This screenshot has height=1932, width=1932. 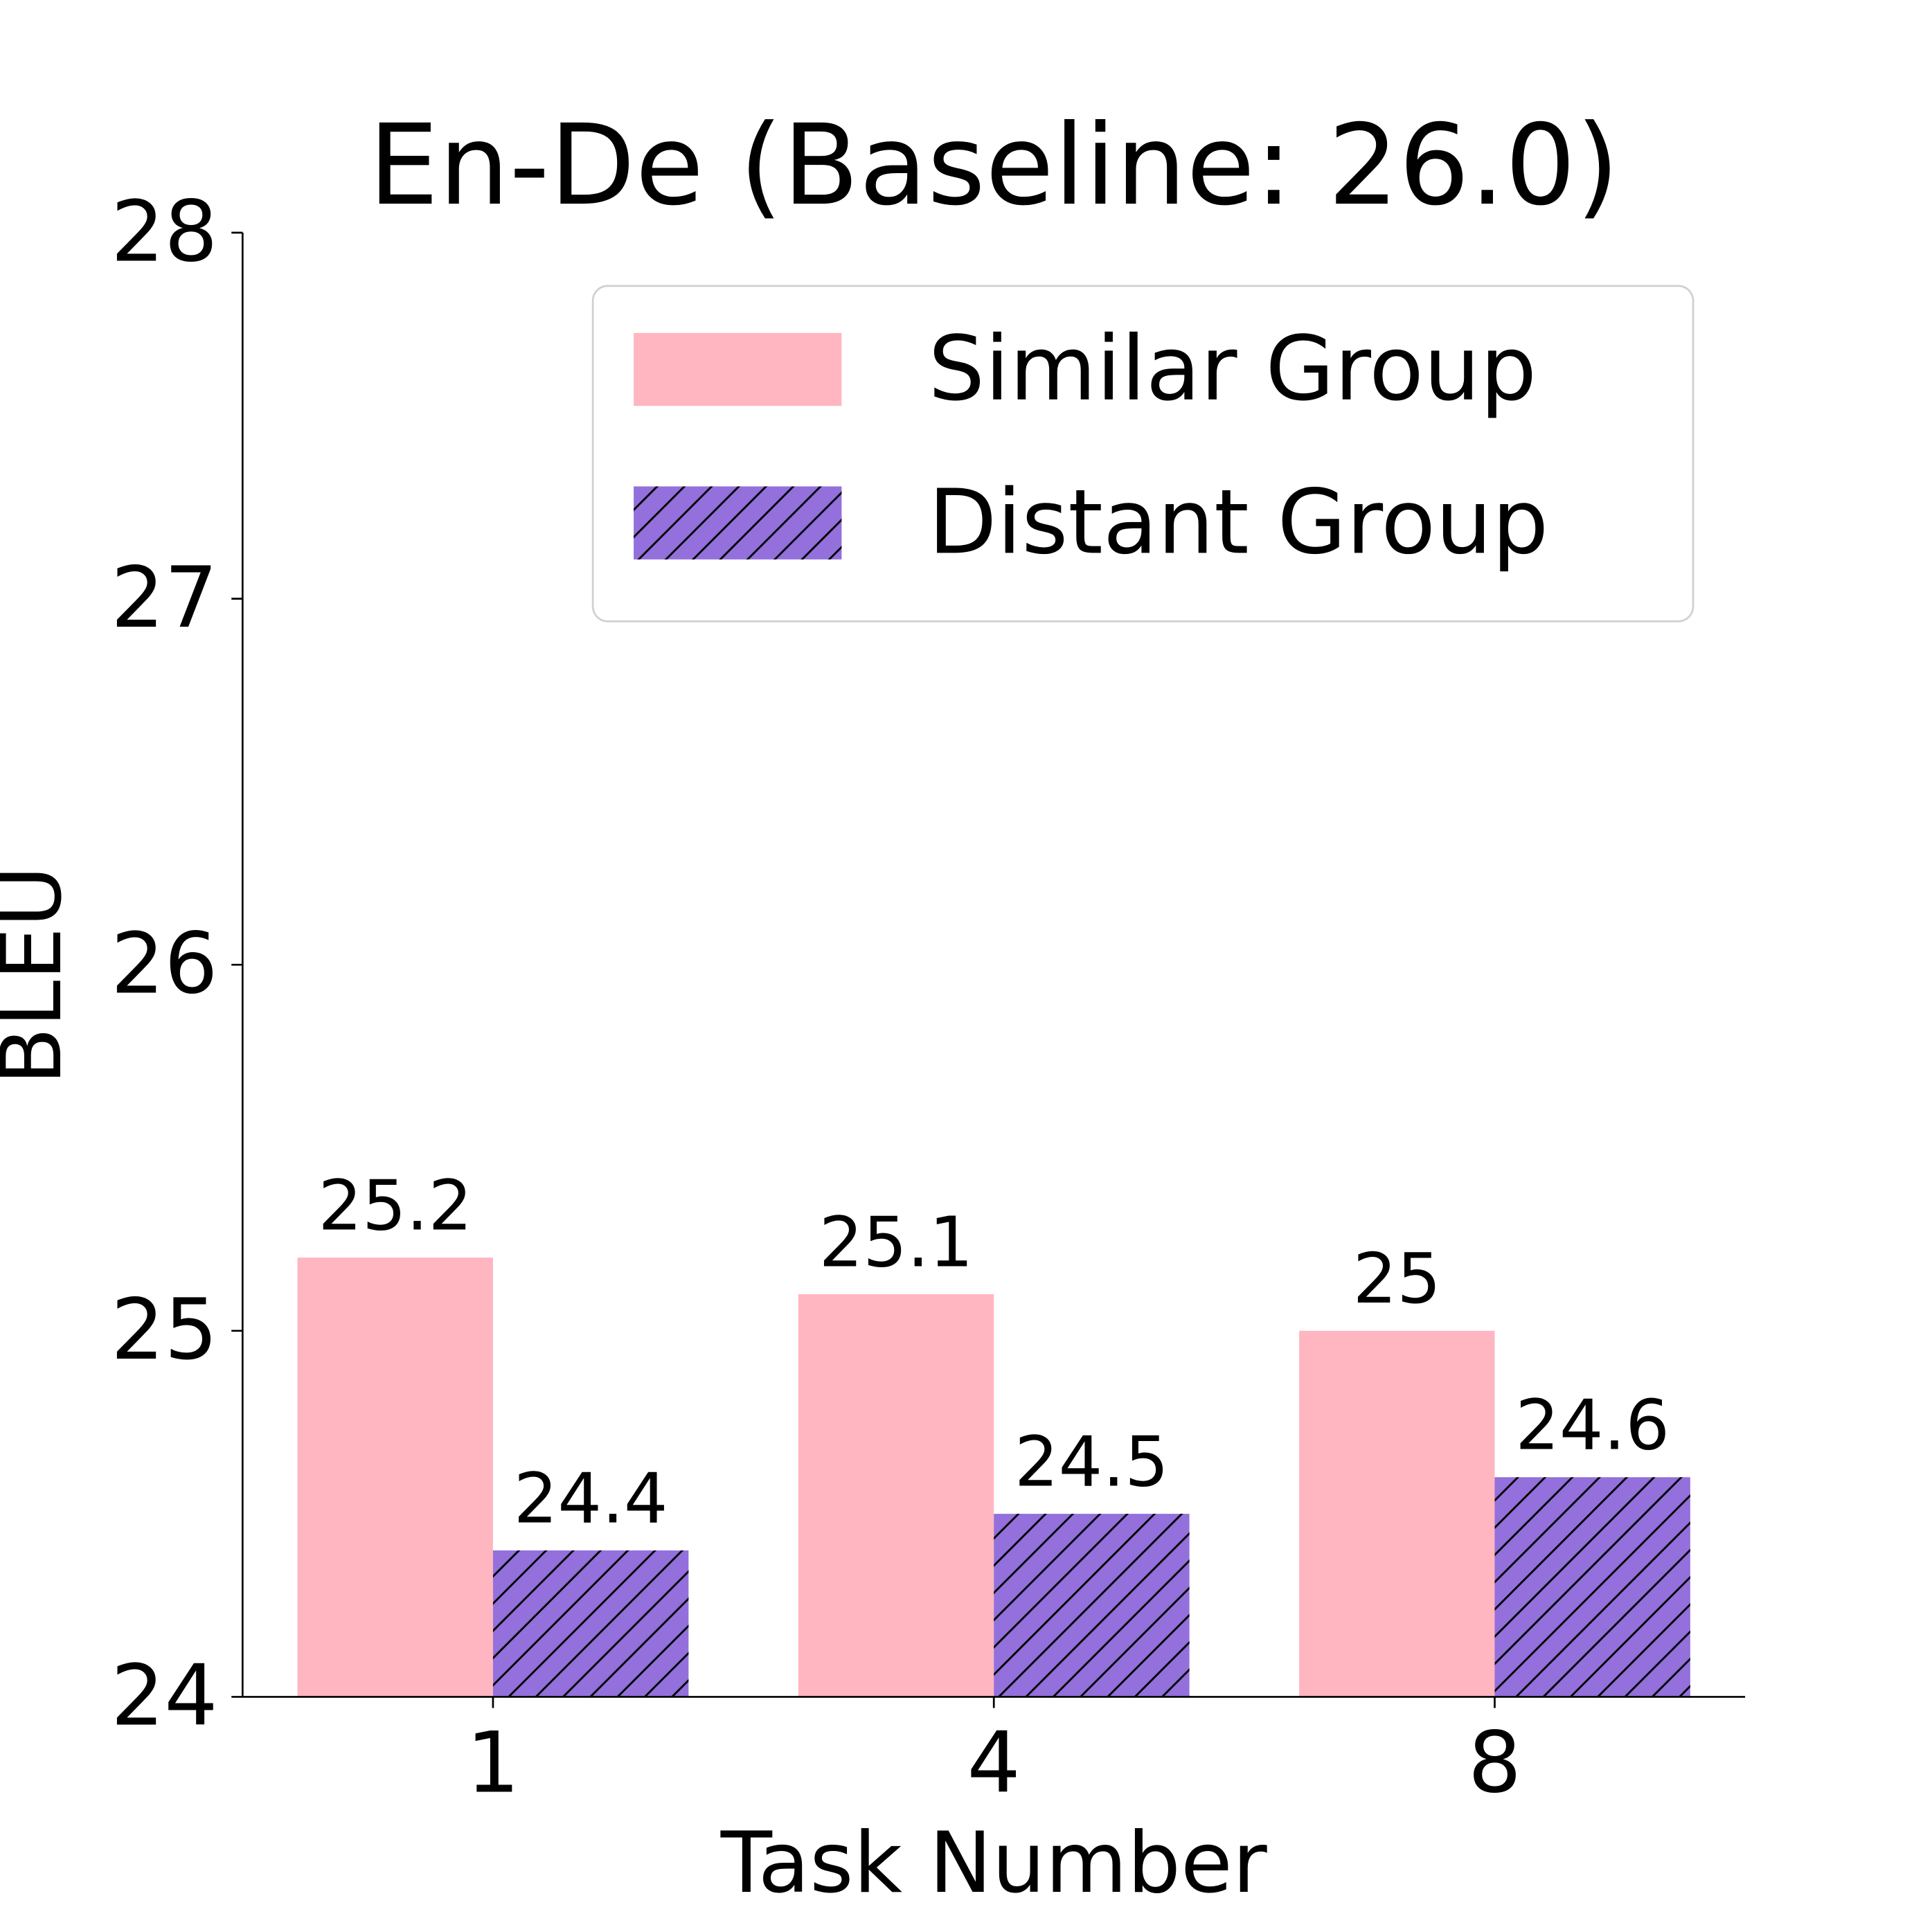 I want to click on y-axis-label: BLEU, so click(x=40, y=975).